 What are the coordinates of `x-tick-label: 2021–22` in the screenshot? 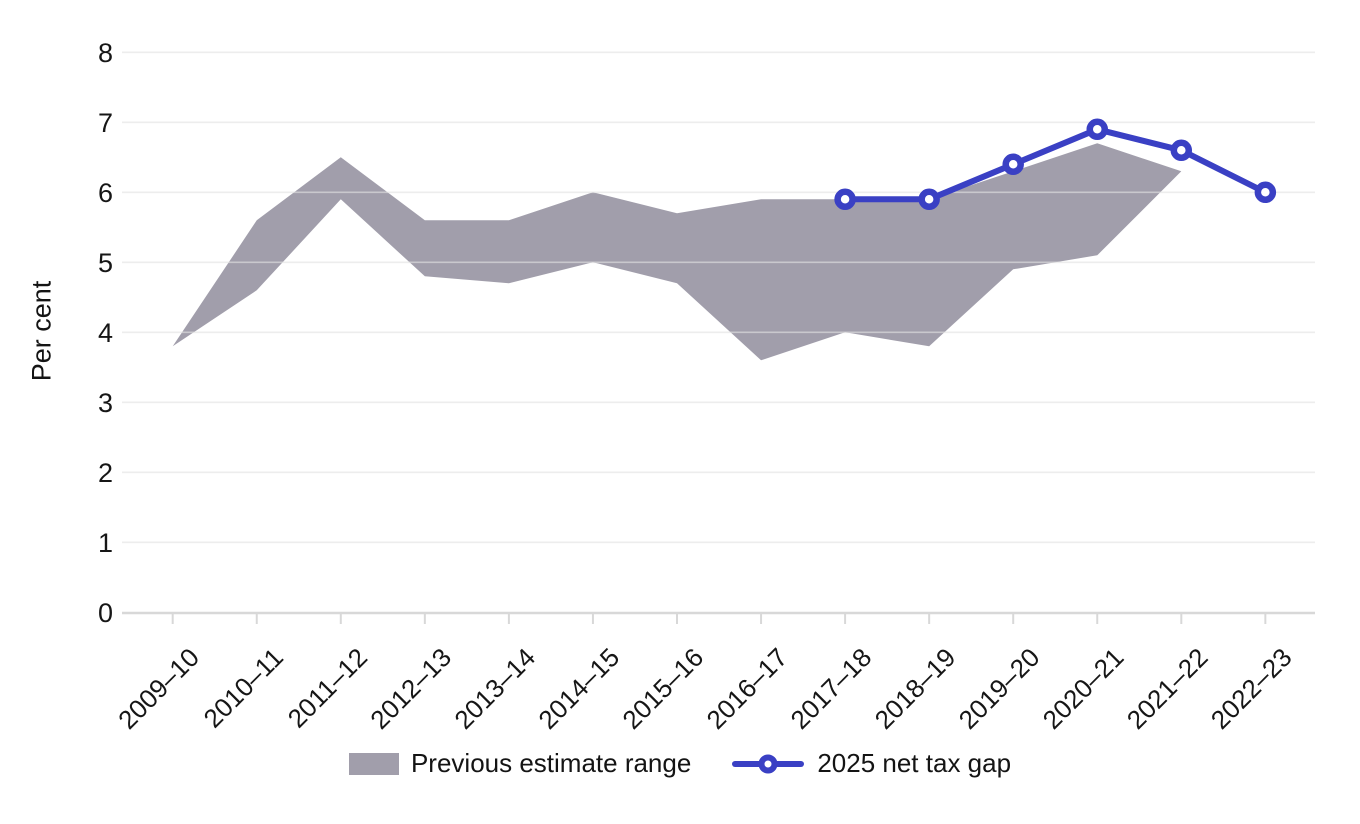 It's located at (1167, 688).